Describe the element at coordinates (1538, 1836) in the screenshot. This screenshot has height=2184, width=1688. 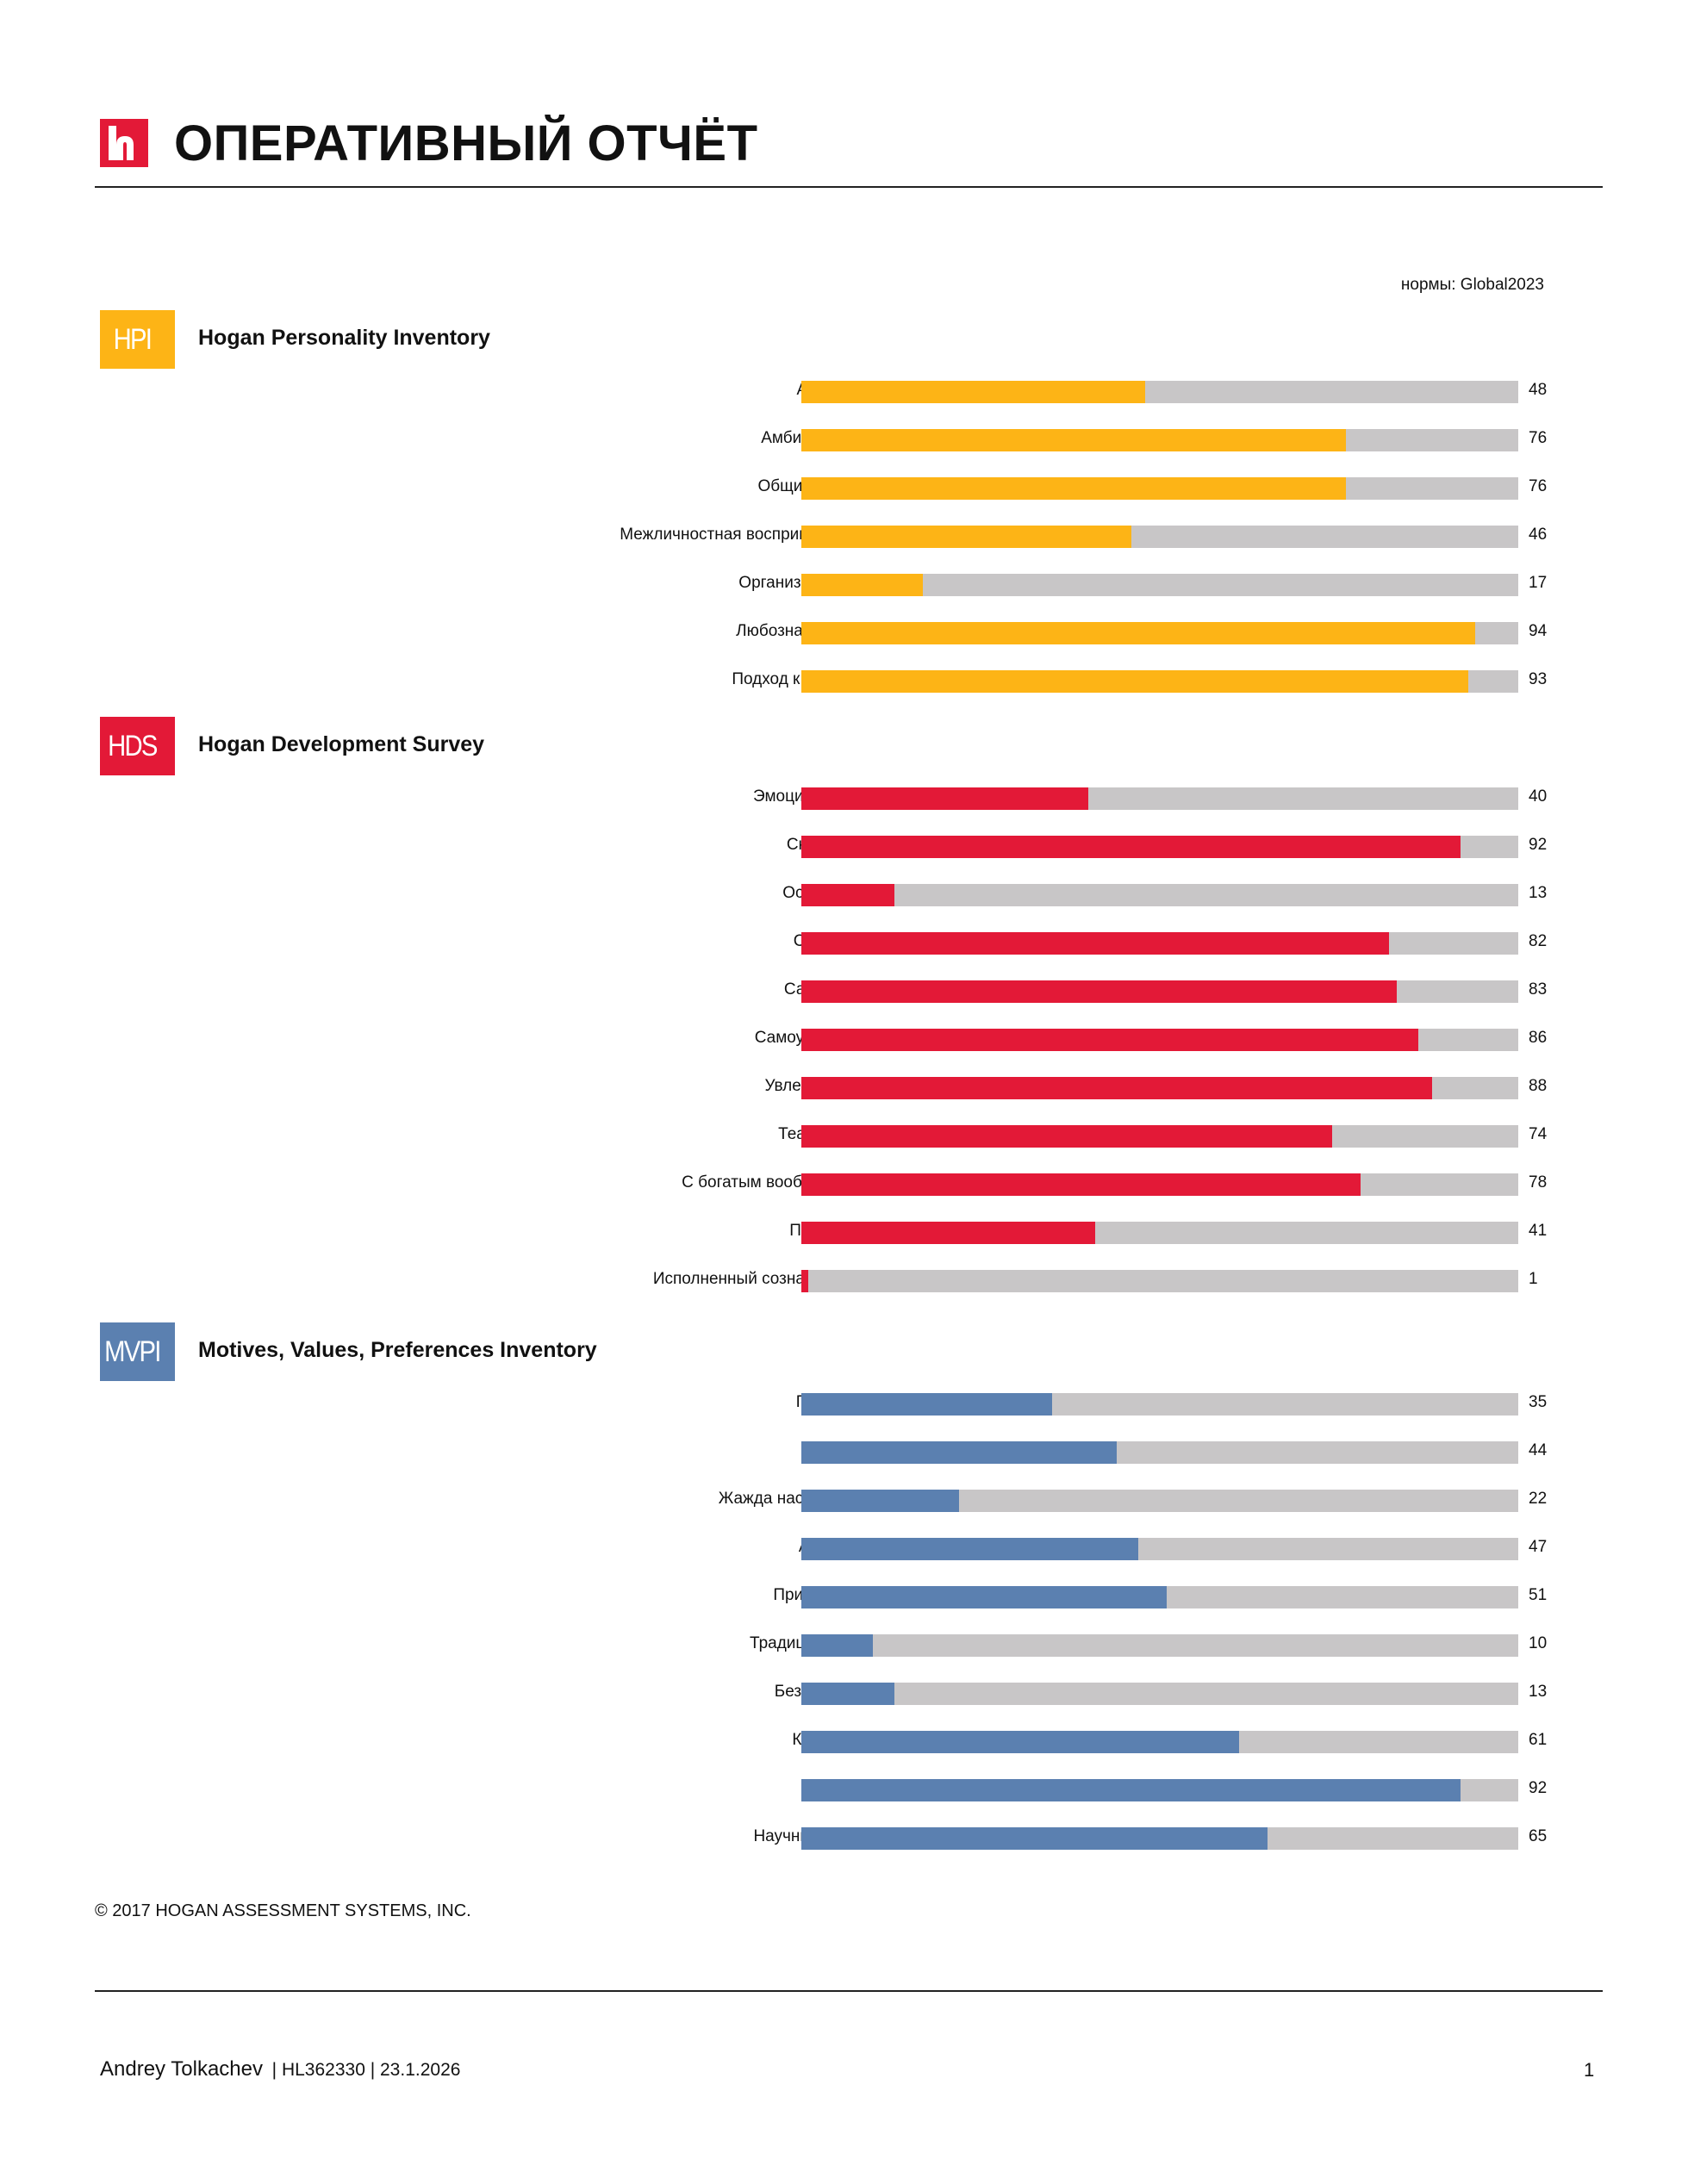
I see `value-label: 65` at that location.